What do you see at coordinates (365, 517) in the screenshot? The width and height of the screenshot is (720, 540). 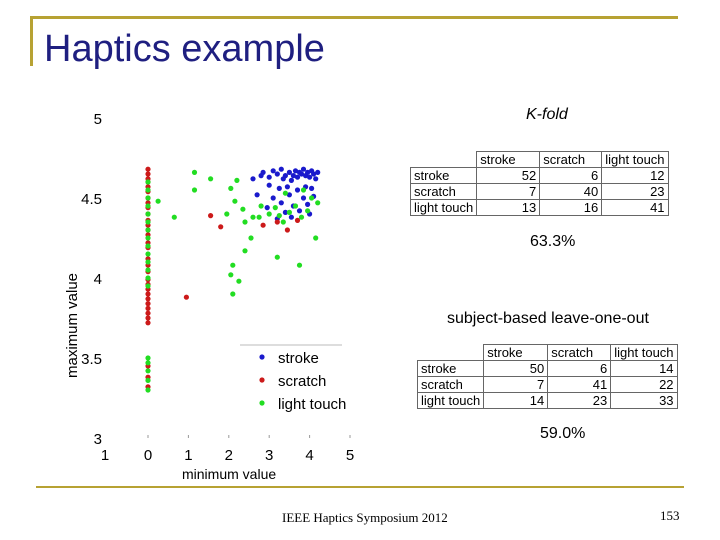 I see `footer-text: IEEE Haptics Symposium 2012` at bounding box center [365, 517].